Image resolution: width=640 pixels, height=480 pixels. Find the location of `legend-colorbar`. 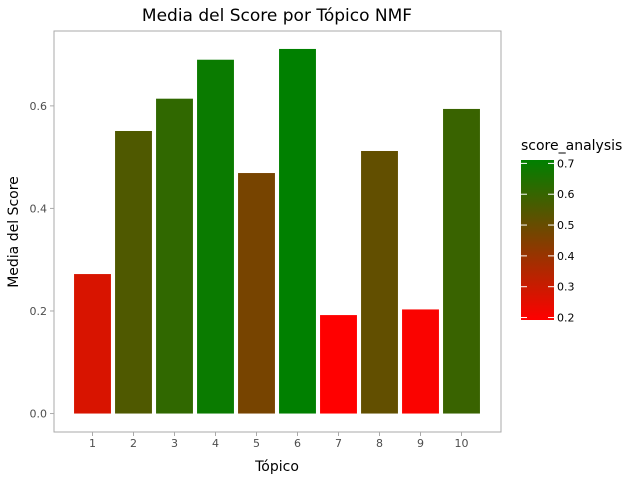

legend-colorbar is located at coordinates (537, 240).